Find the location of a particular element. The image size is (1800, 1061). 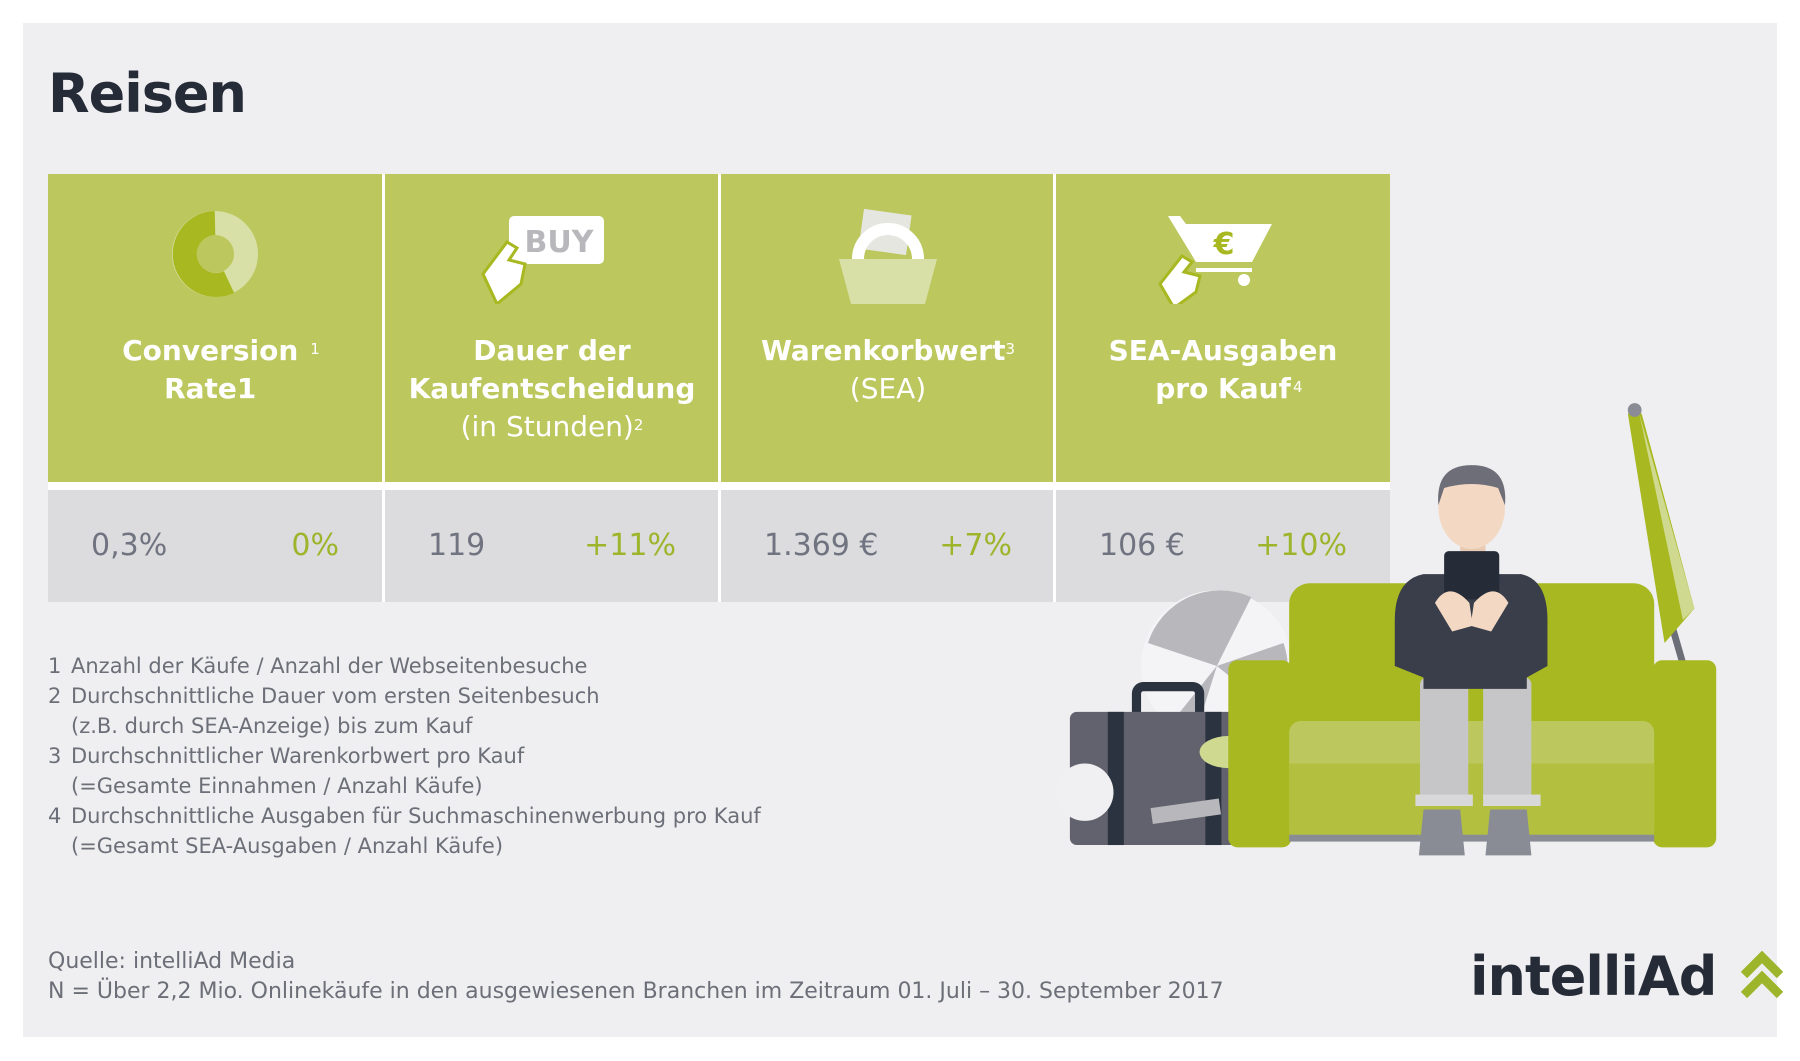

metric-value: 1.369 € is located at coordinates (821, 545).